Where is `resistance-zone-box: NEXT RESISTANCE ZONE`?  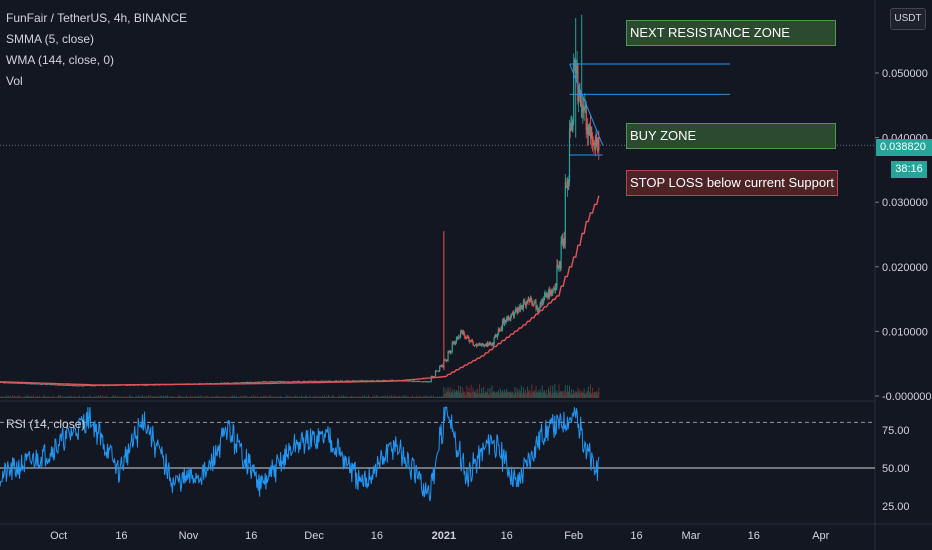 resistance-zone-box: NEXT RESISTANCE ZONE is located at coordinates (731, 33).